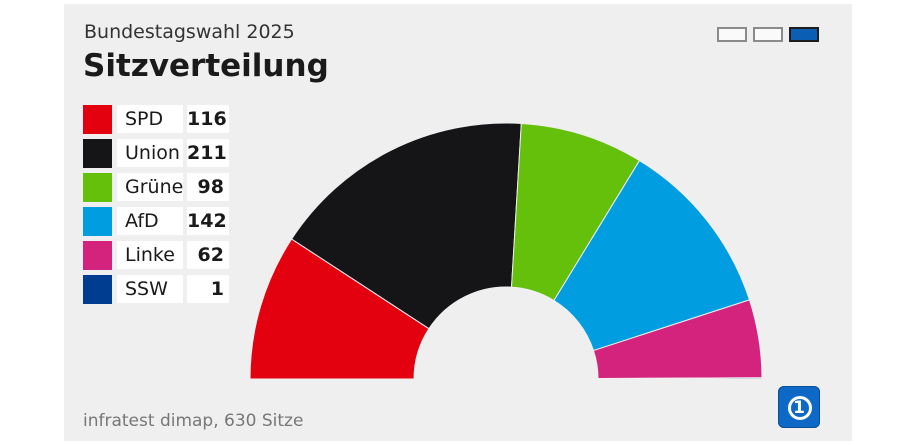 This screenshot has width=900, height=445. I want to click on logo-number: 1, so click(799, 408).